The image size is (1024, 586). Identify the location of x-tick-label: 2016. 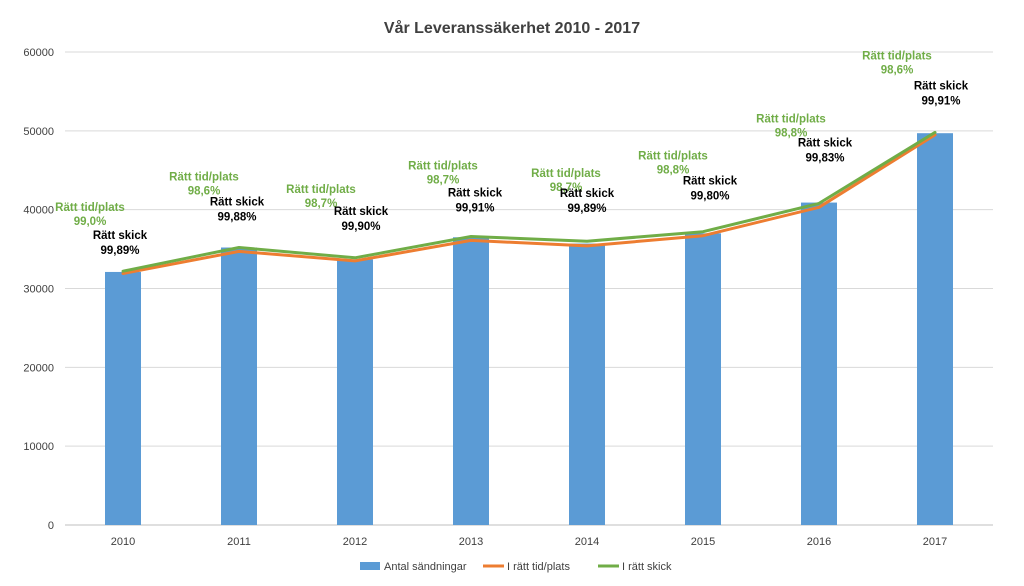
(819, 542).